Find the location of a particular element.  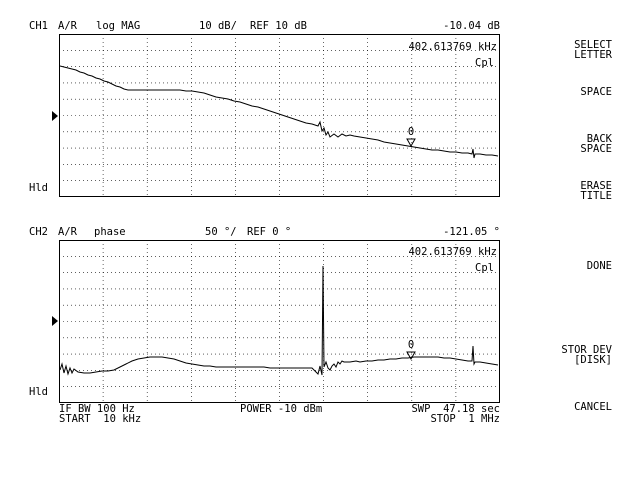

ch1-param: A/R is located at coordinates (67, 26).